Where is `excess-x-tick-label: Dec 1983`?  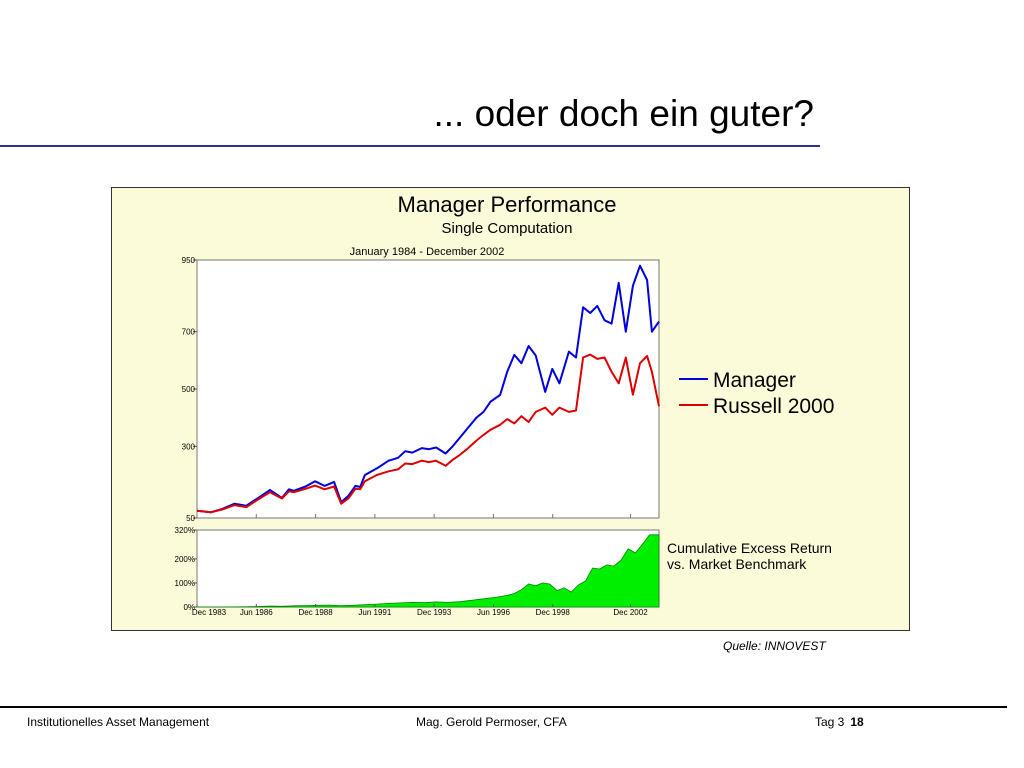 excess-x-tick-label: Dec 1983 is located at coordinates (209, 612).